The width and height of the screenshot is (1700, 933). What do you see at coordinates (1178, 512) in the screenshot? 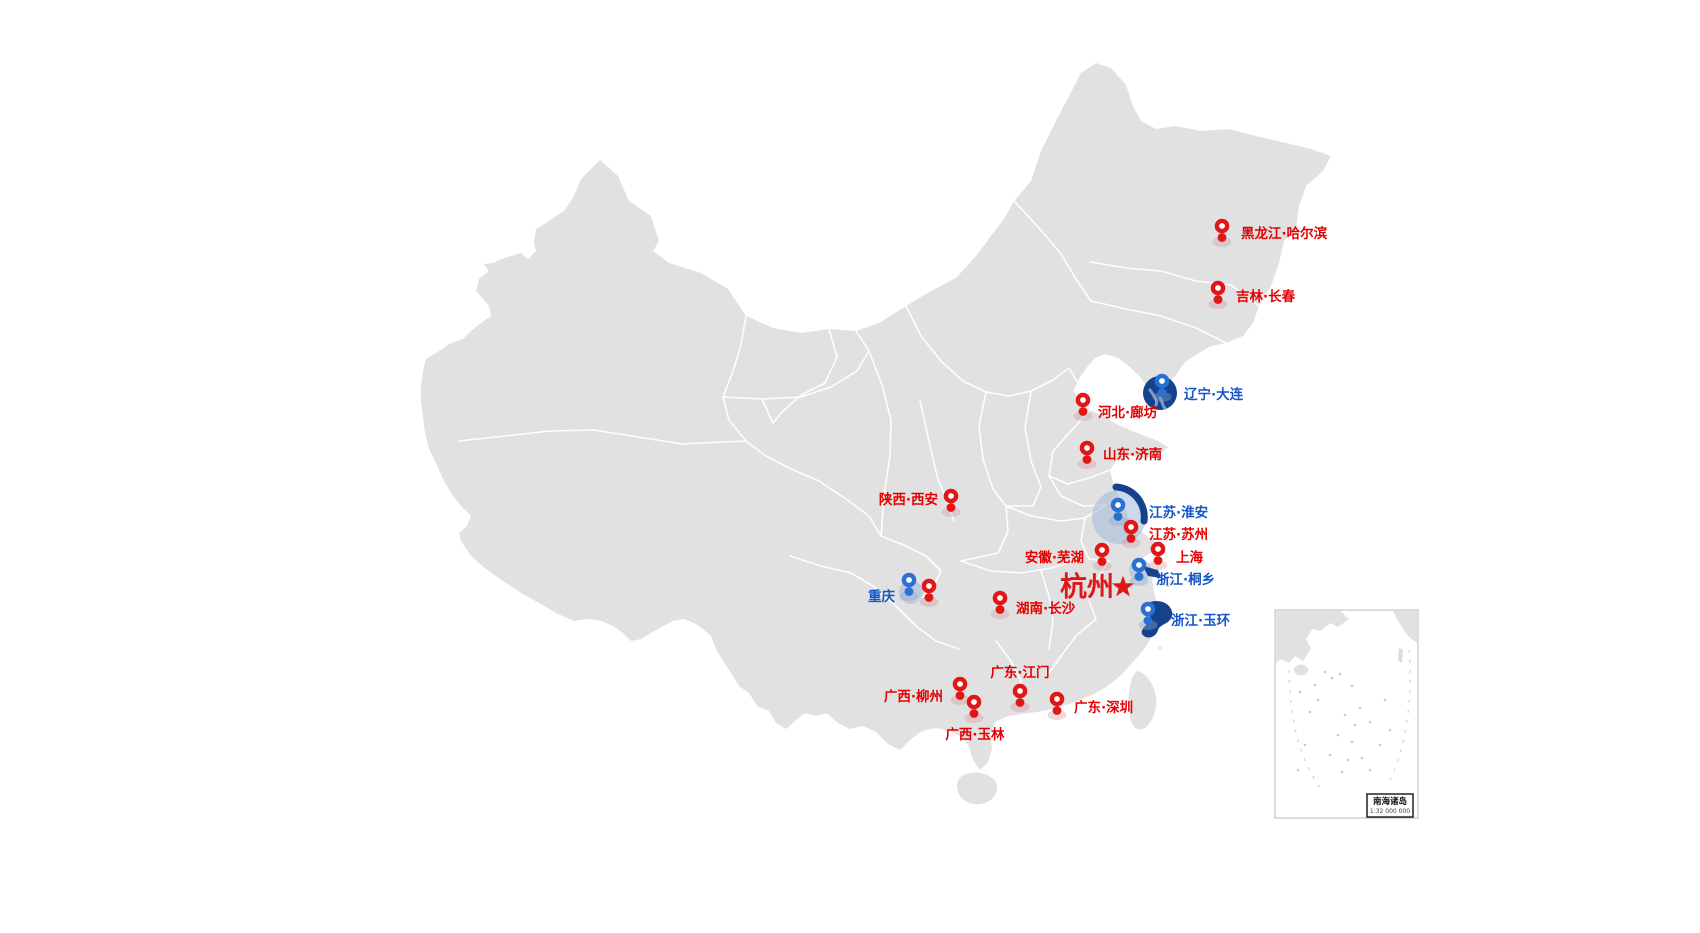
I see `marker-label-jiangsu-huaian: 江苏·淮安` at bounding box center [1178, 512].